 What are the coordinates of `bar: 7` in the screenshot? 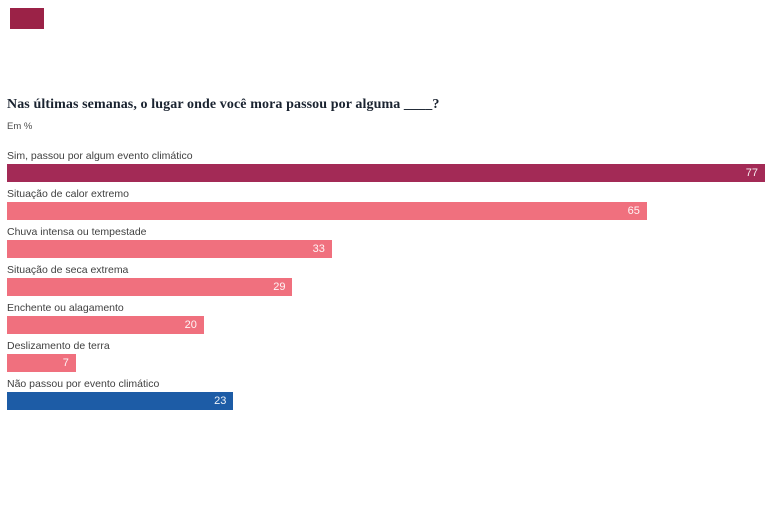 It's located at (41, 363).